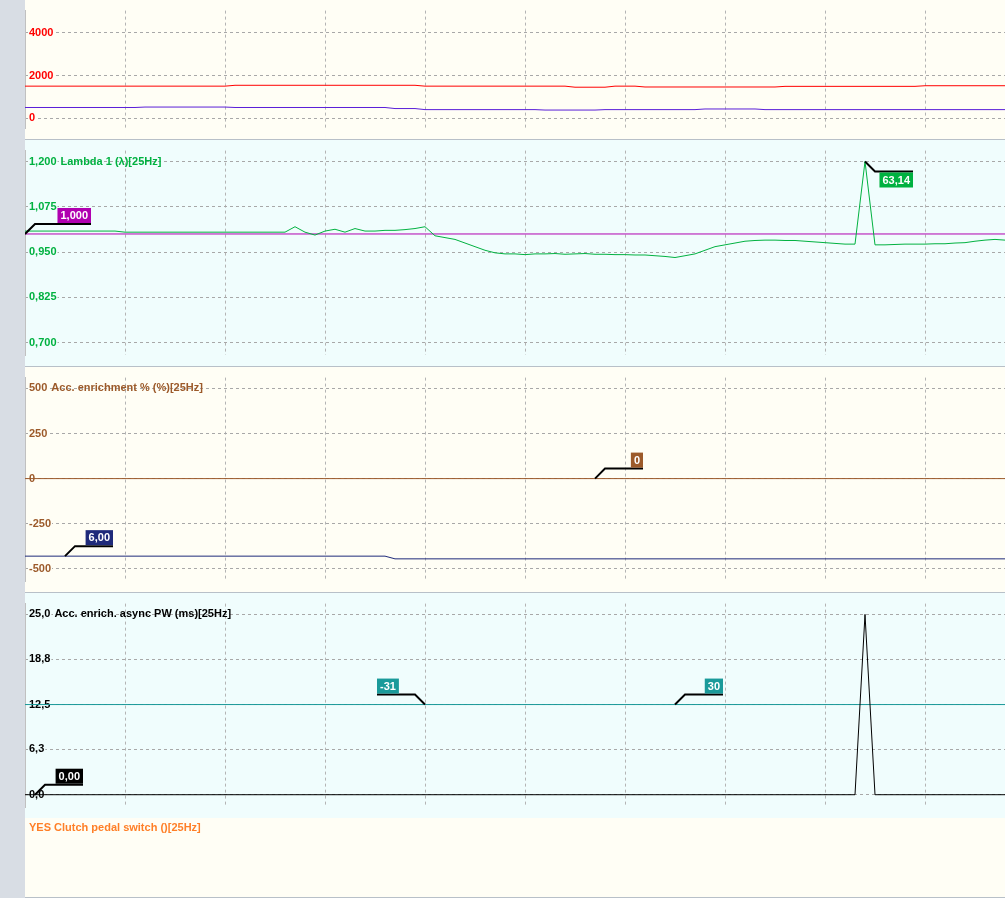  Describe the element at coordinates (43, 296) in the screenshot. I see `y-tick-label: 0,825` at that location.